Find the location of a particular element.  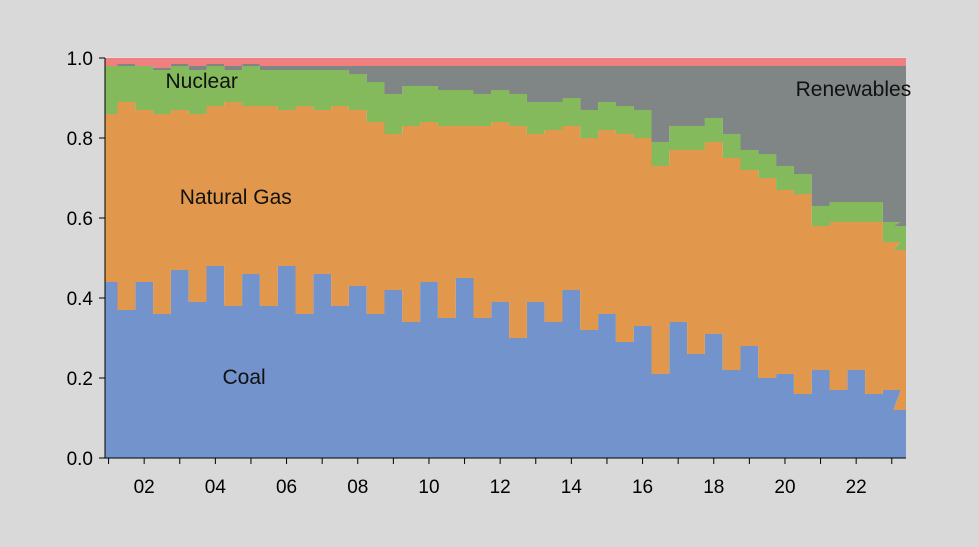

y-tick-label: 1.0 is located at coordinates (80, 59).